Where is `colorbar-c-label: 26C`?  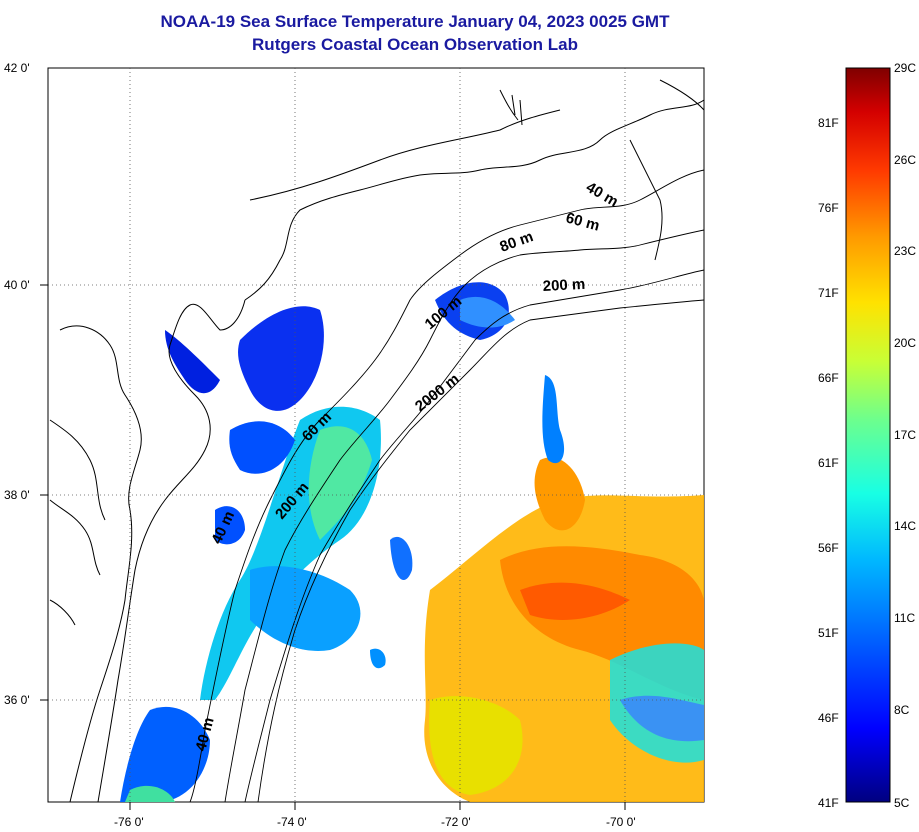
colorbar-c-label: 26C is located at coordinates (905, 160).